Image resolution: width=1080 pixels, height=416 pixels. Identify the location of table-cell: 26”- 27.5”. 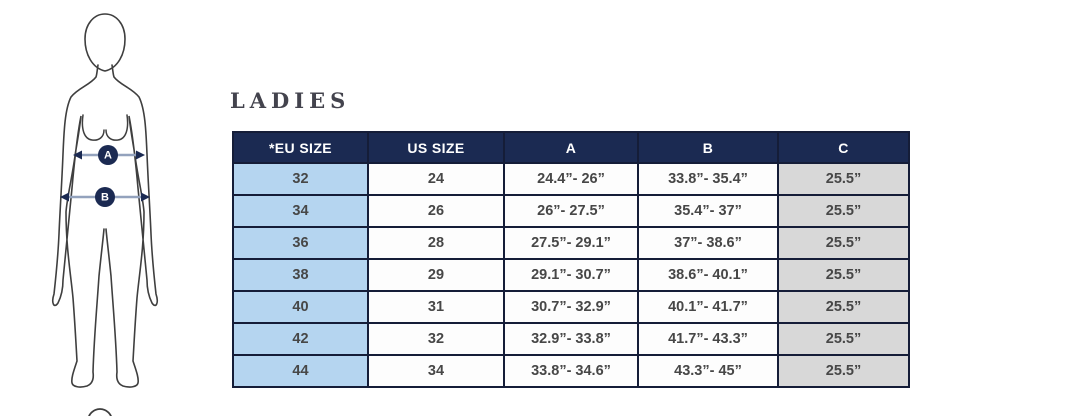
(571, 211).